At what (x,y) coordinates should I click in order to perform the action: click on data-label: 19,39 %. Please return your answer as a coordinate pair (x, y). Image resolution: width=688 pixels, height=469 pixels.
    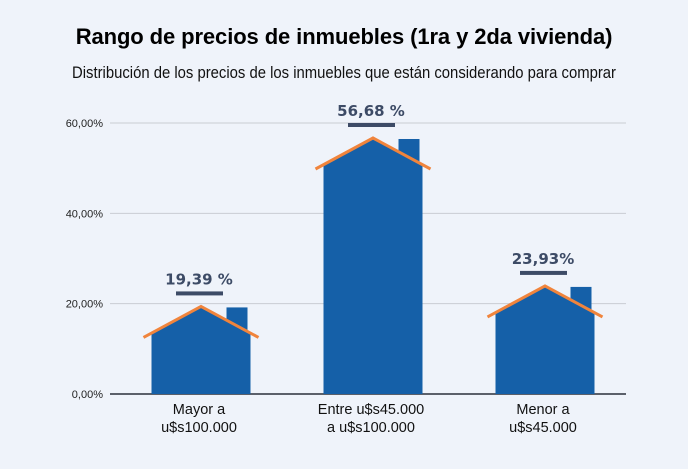
    Looking at the image, I should click on (199, 279).